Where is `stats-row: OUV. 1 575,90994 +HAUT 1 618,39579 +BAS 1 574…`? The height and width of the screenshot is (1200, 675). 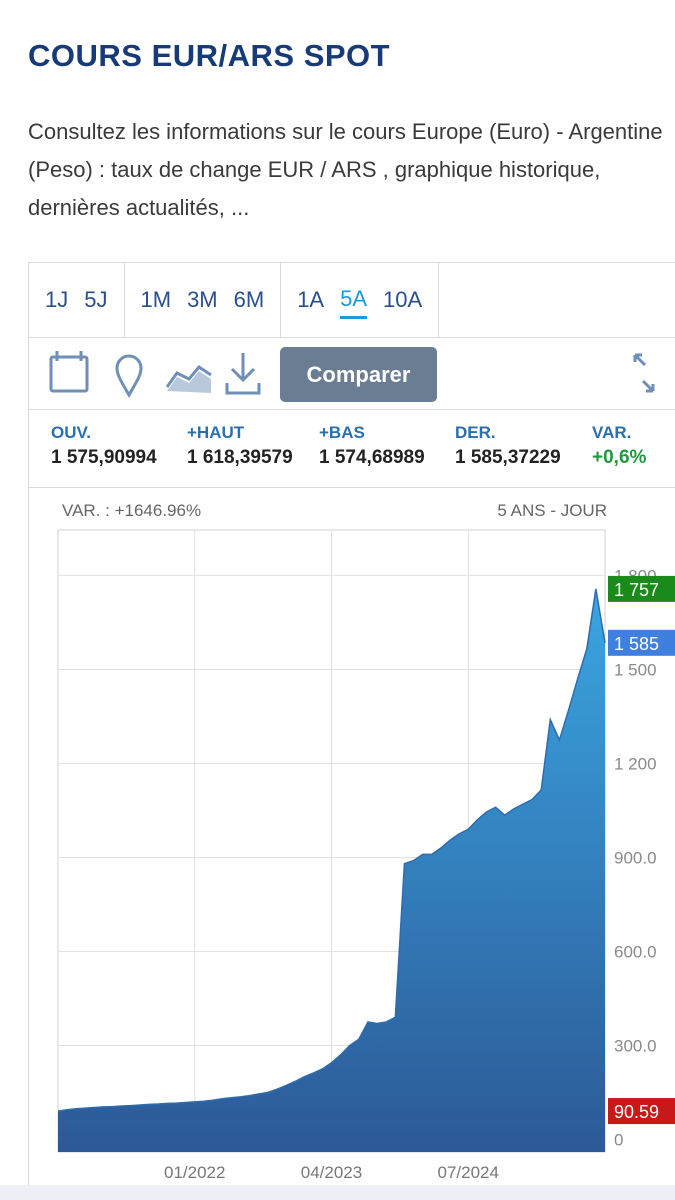
stats-row: OUV. 1 575,90994 +HAUT 1 618,39579 +BAS 1 574… is located at coordinates (352, 448).